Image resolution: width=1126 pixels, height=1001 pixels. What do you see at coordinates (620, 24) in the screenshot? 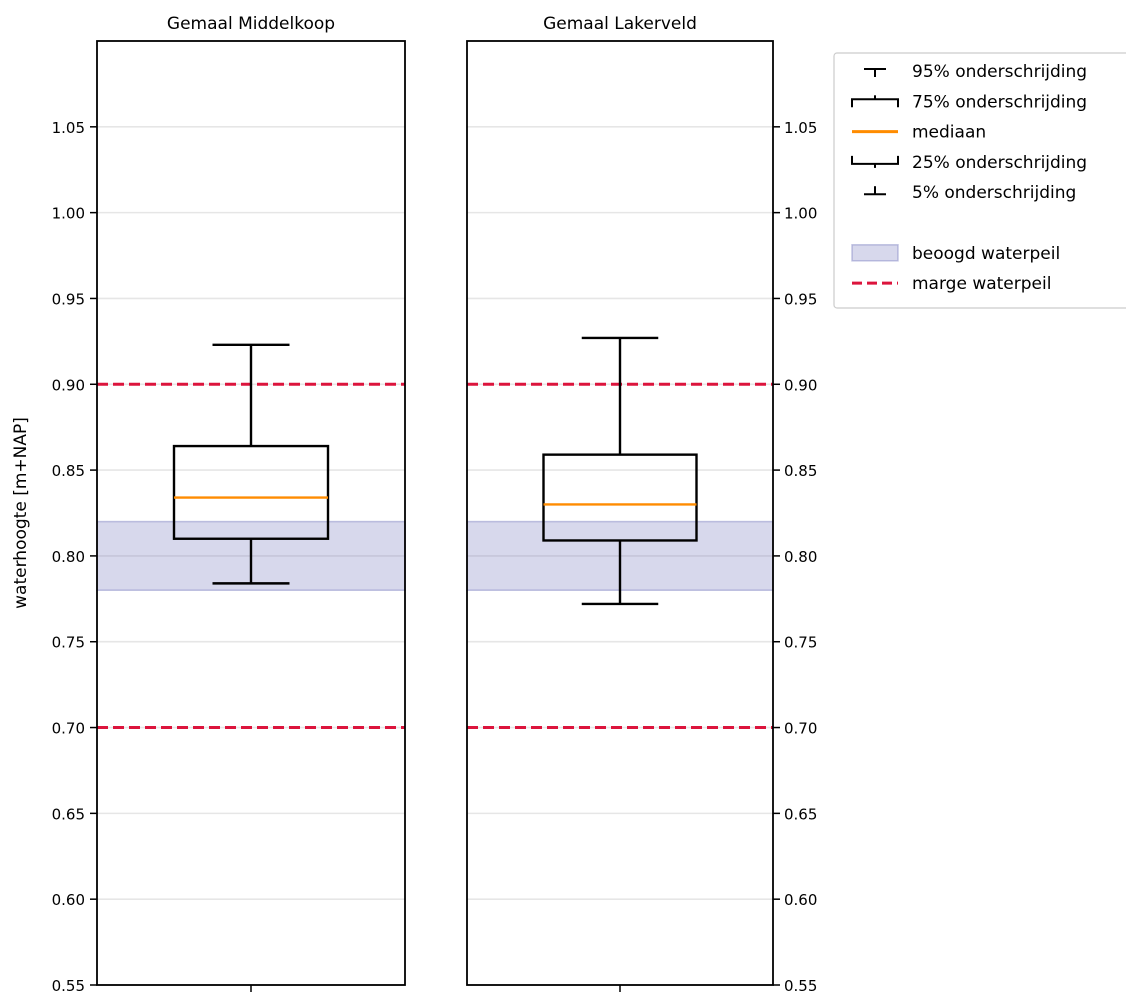
I see `panel-title: Gemaal Lakerveld` at bounding box center [620, 24].